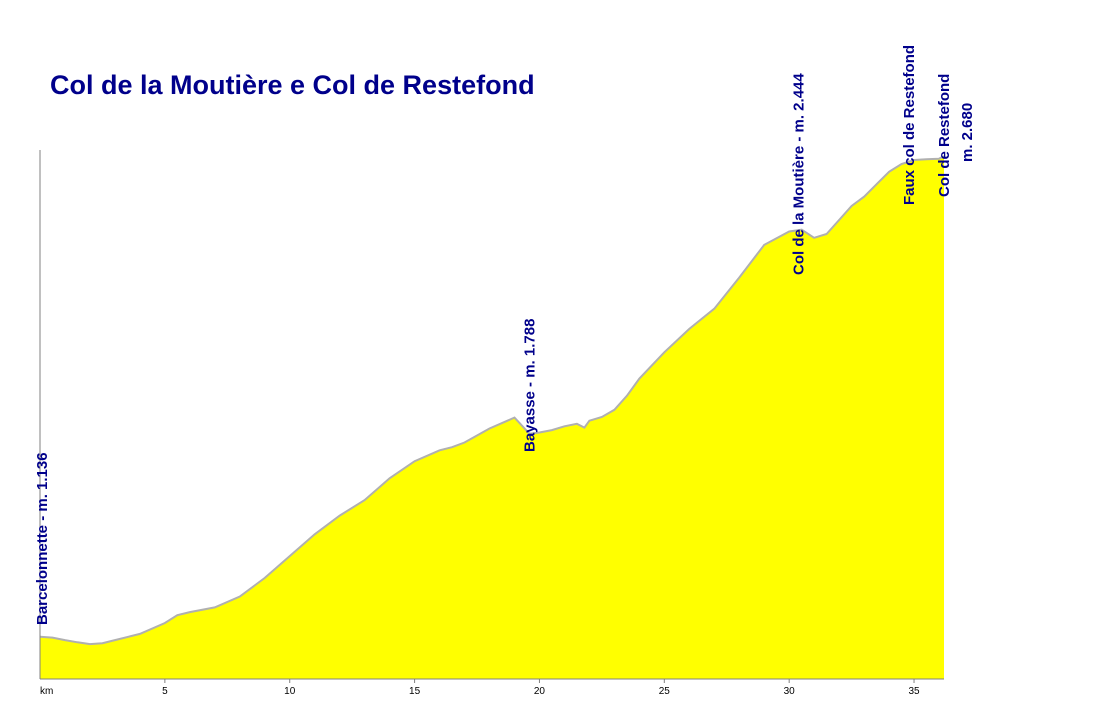  Describe the element at coordinates (967, 132) in the screenshot. I see `annotation-label: m. 2.680` at that location.